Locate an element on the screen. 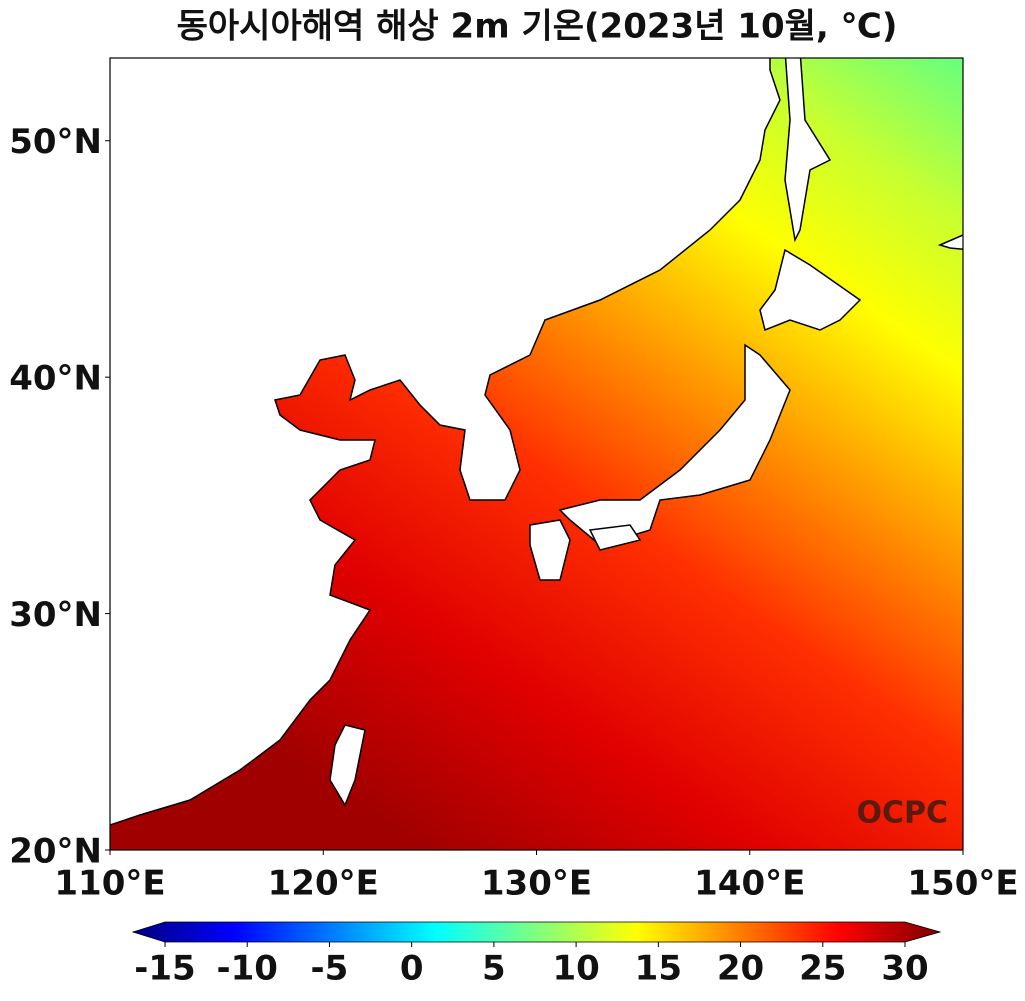  x-tick-label: 110°E is located at coordinates (109, 884).